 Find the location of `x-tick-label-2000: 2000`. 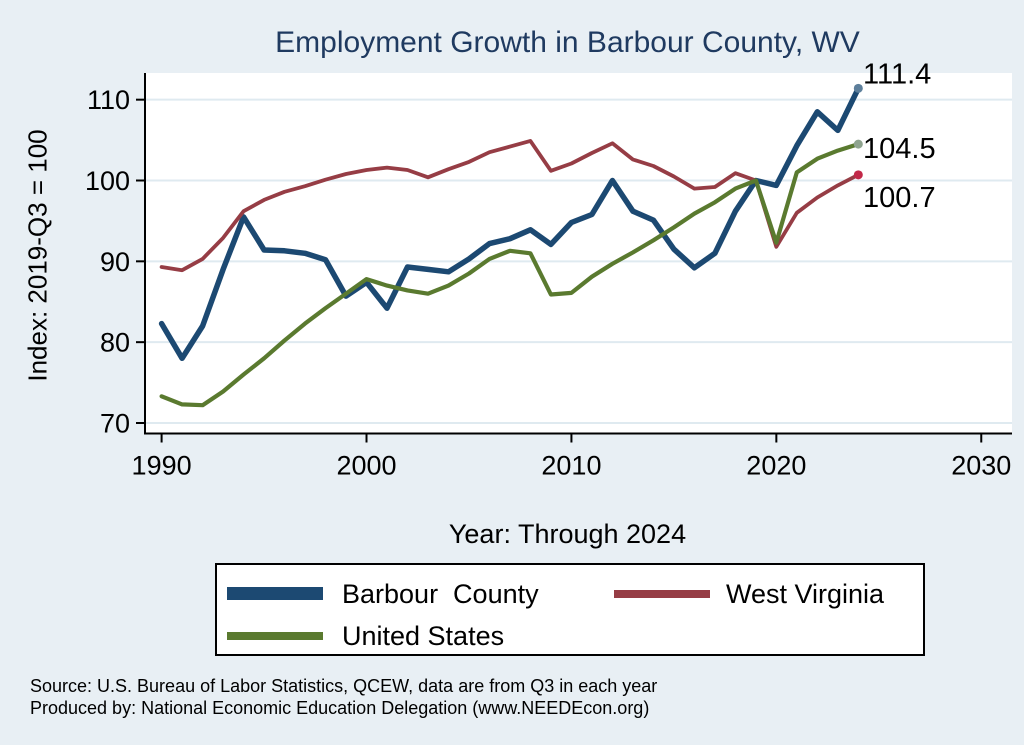

x-tick-label-2000: 2000 is located at coordinates (366, 466).